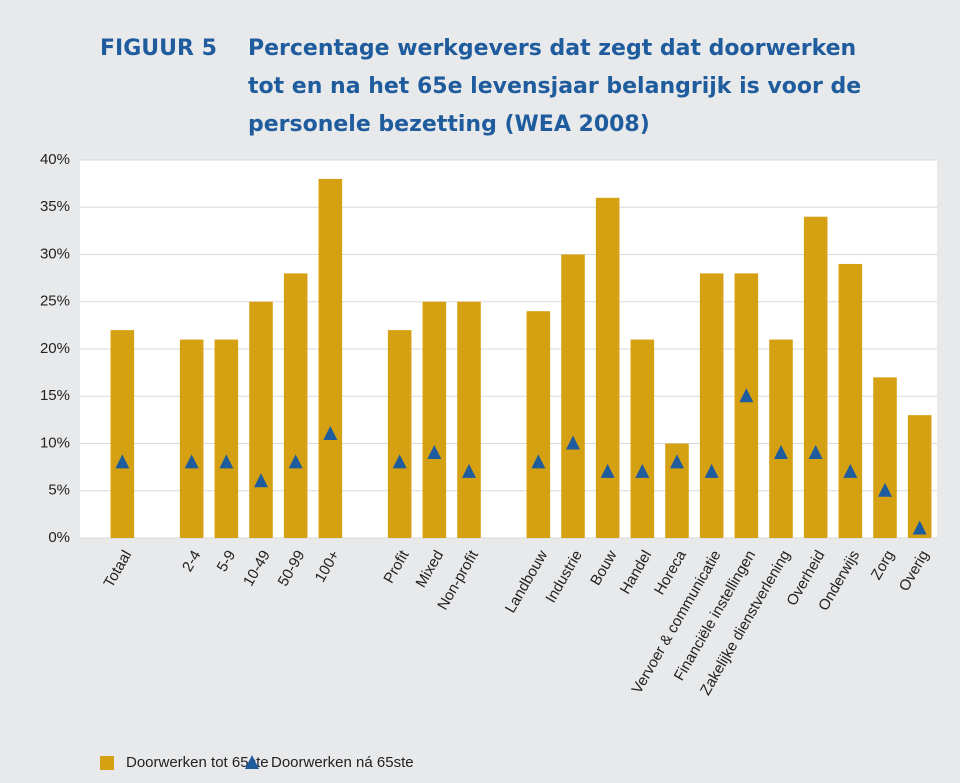  Describe the element at coordinates (636, 572) in the screenshot. I see `x-tick-label: Handel` at that location.